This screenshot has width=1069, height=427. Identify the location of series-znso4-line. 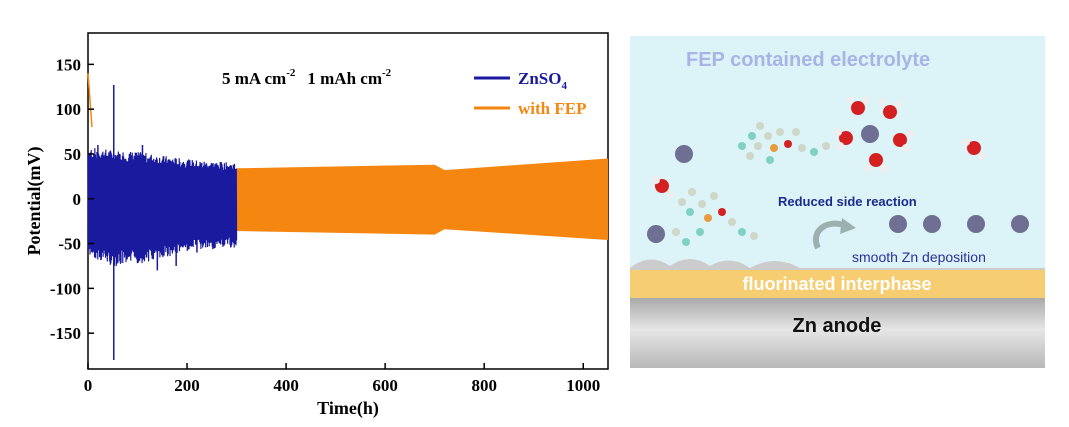
(162, 207).